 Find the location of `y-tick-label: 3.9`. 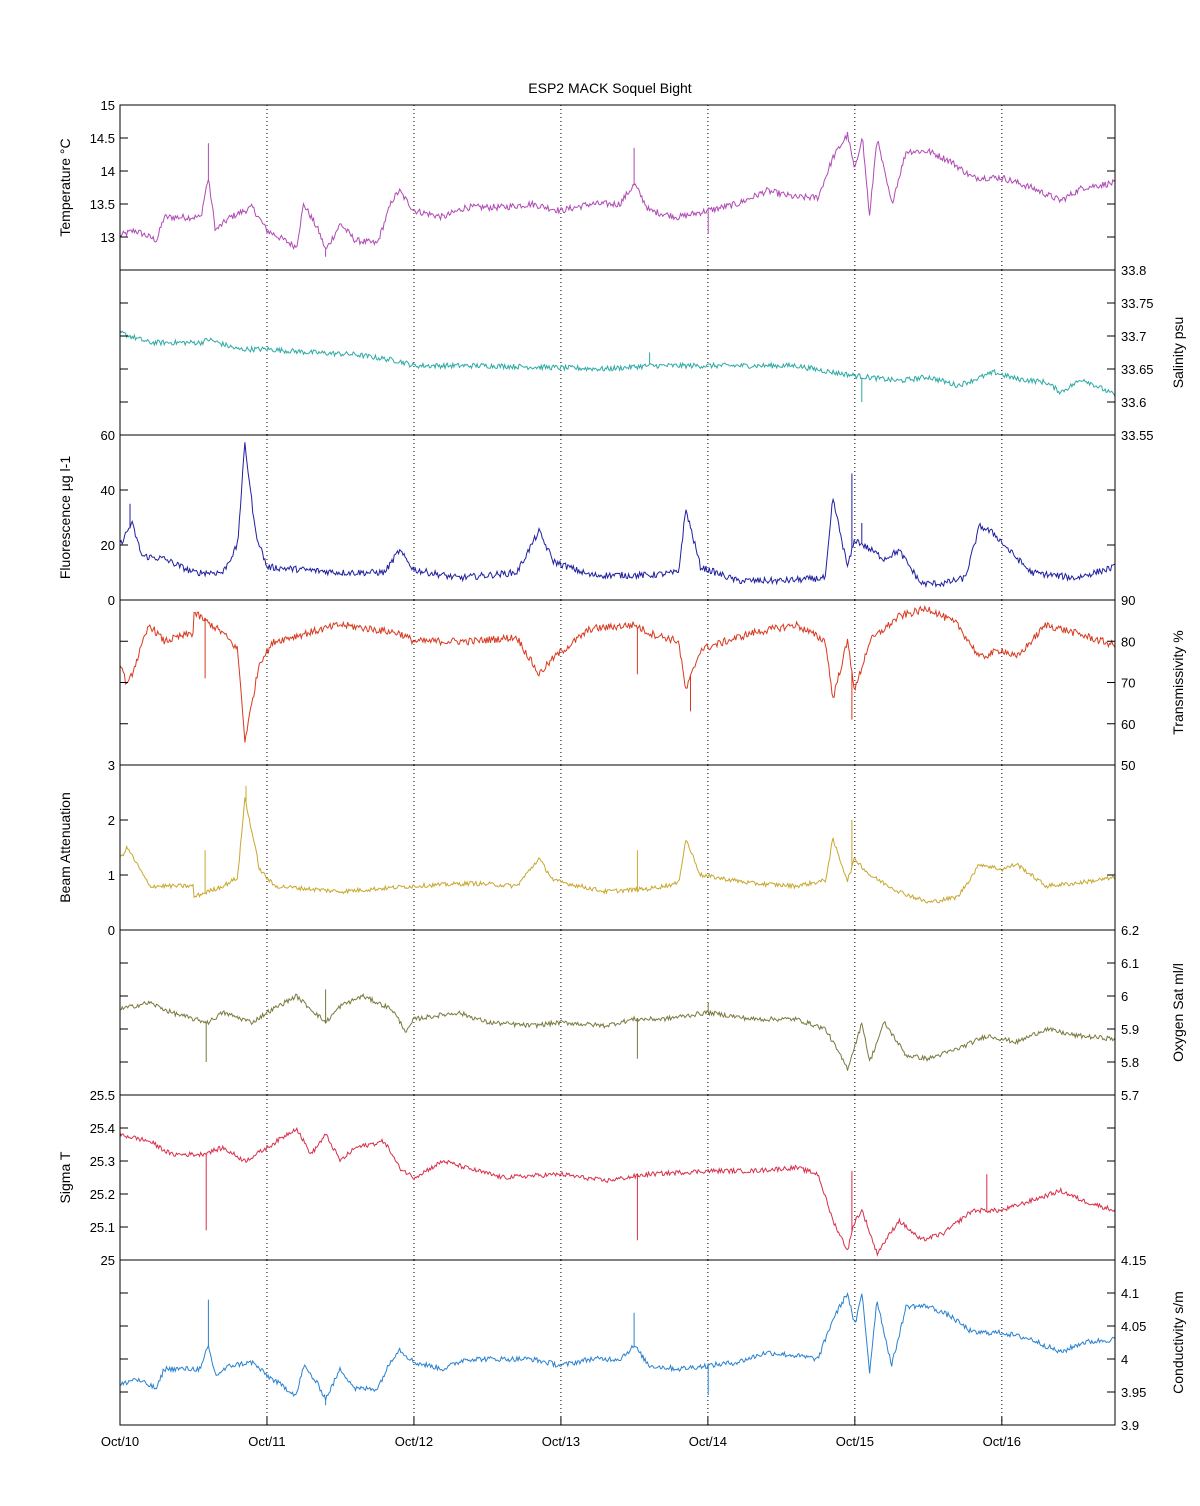

y-tick-label: 3.9 is located at coordinates (1130, 1425).